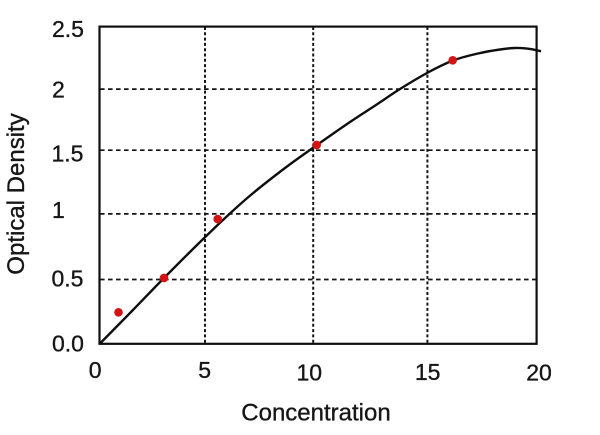 The image size is (600, 435). What do you see at coordinates (68, 344) in the screenshot?
I see `svg-text: 0.0` at bounding box center [68, 344].